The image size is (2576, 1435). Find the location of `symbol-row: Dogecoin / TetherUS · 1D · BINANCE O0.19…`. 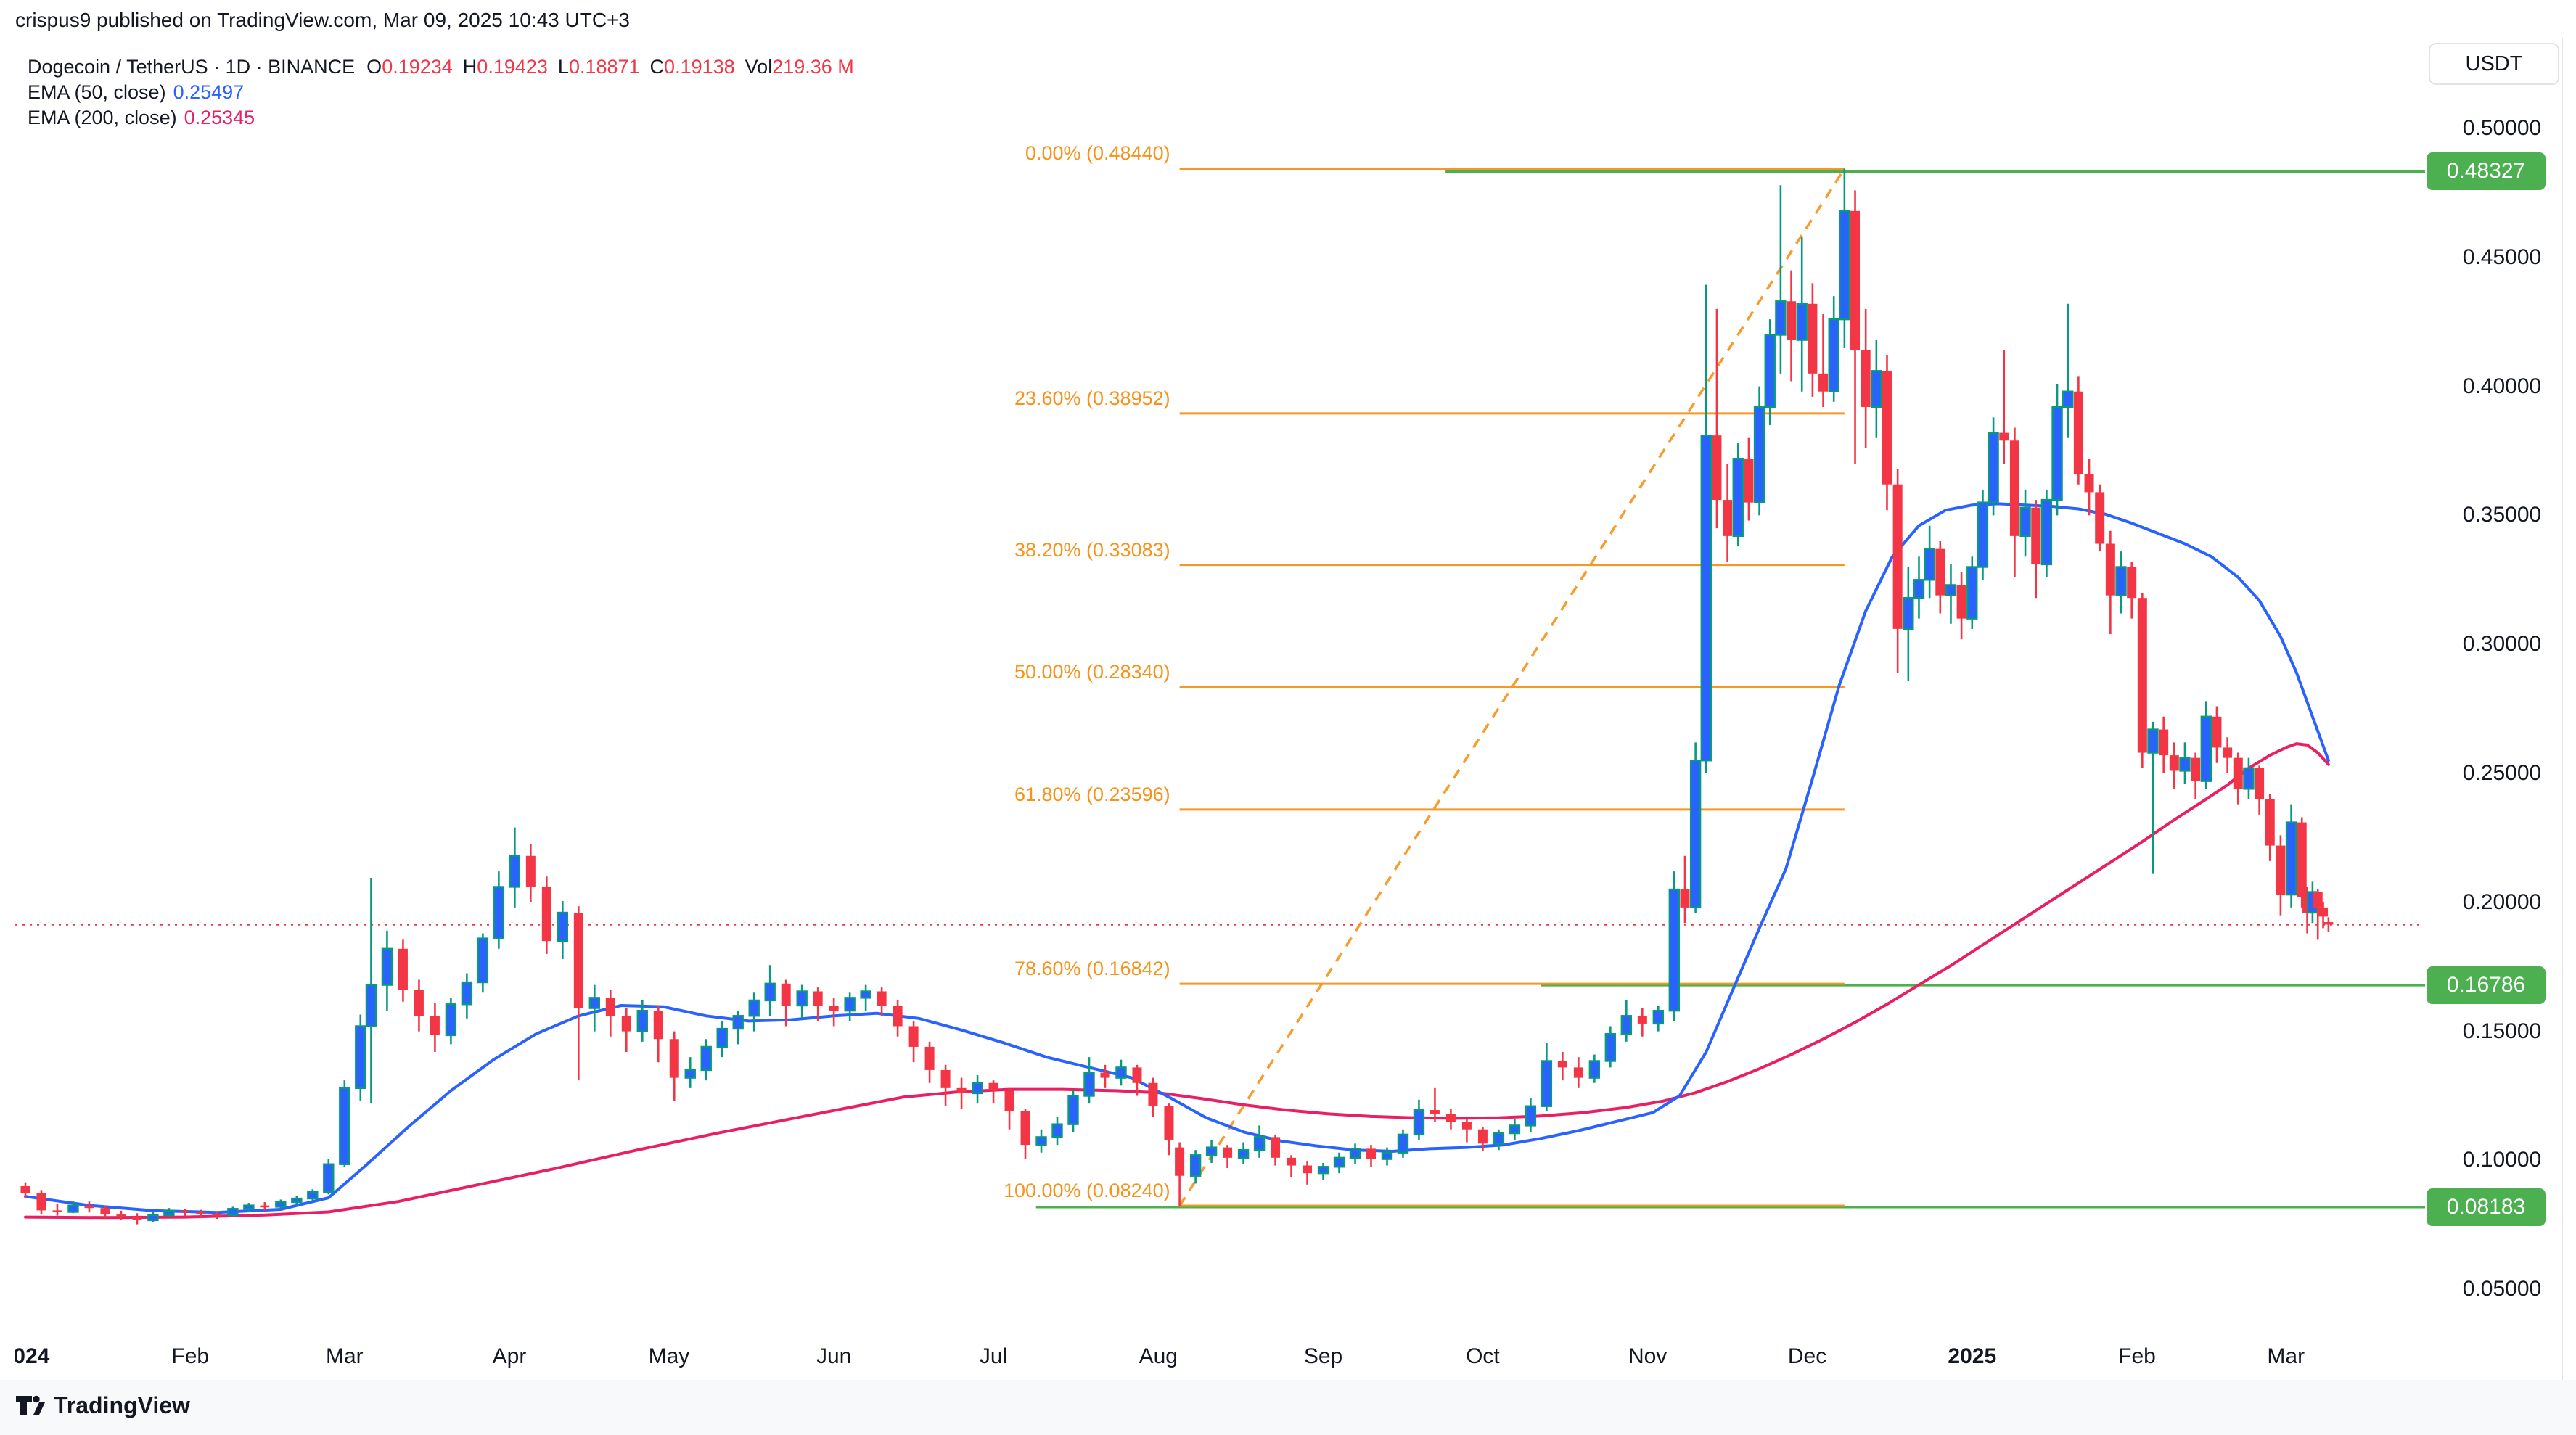

symbol-row: Dogecoin / TetherUS · 1D · BINANCE O0.19… is located at coordinates (446, 67).